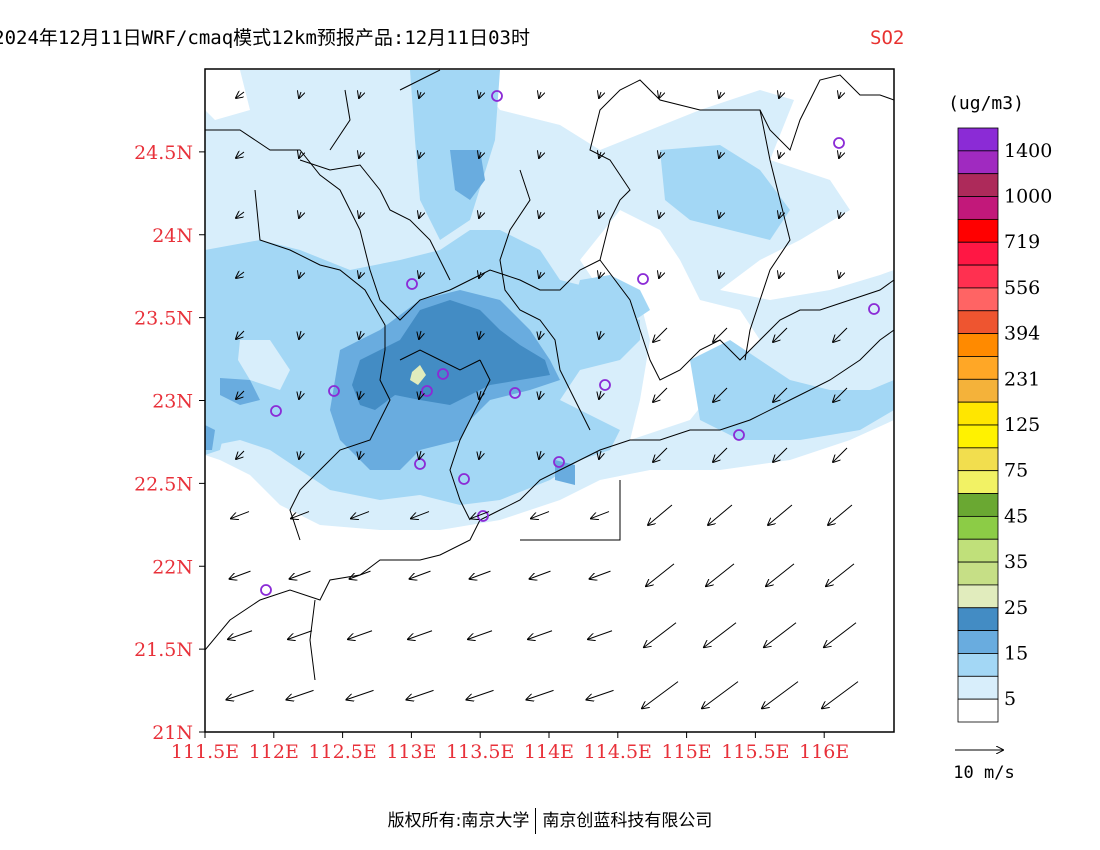 The width and height of the screenshot is (1100, 850). I want to click on lon-tick-label: 112.5E, so click(342, 752).